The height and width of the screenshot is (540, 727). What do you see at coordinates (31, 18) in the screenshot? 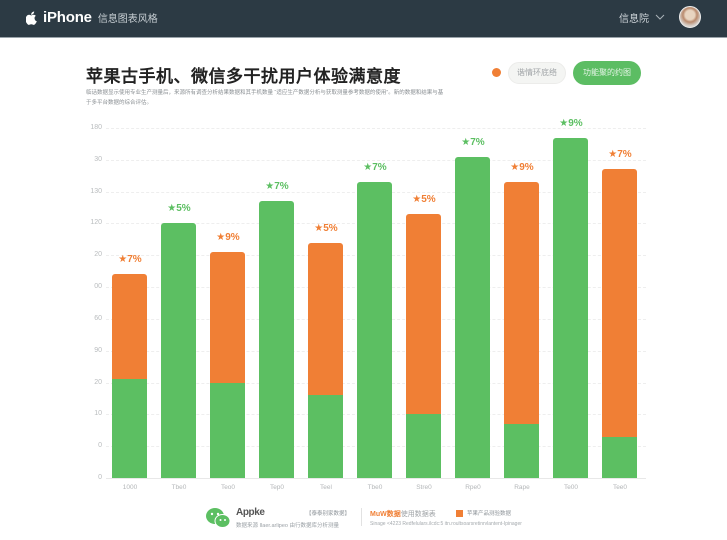
I see `apple-icon` at bounding box center [31, 18].